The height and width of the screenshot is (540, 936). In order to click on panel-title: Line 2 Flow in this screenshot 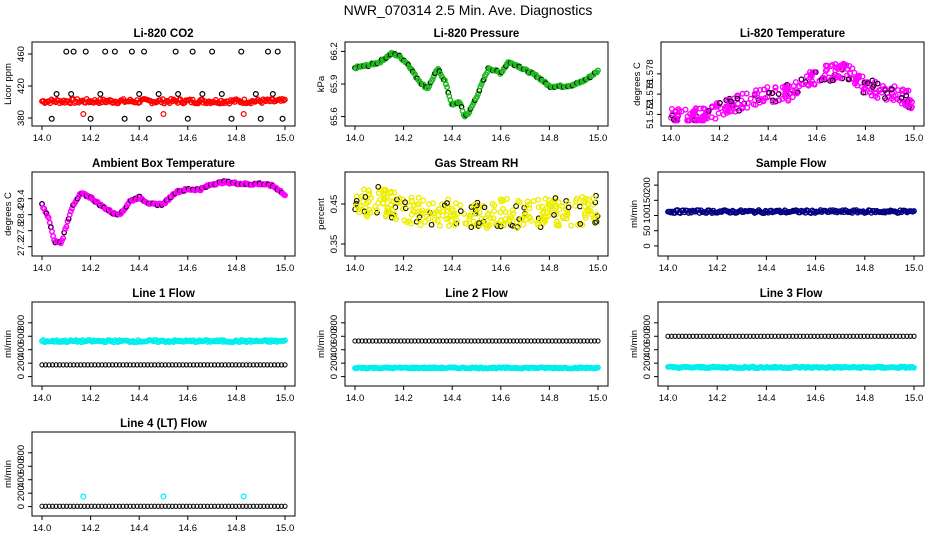, I will do `click(476, 294)`.